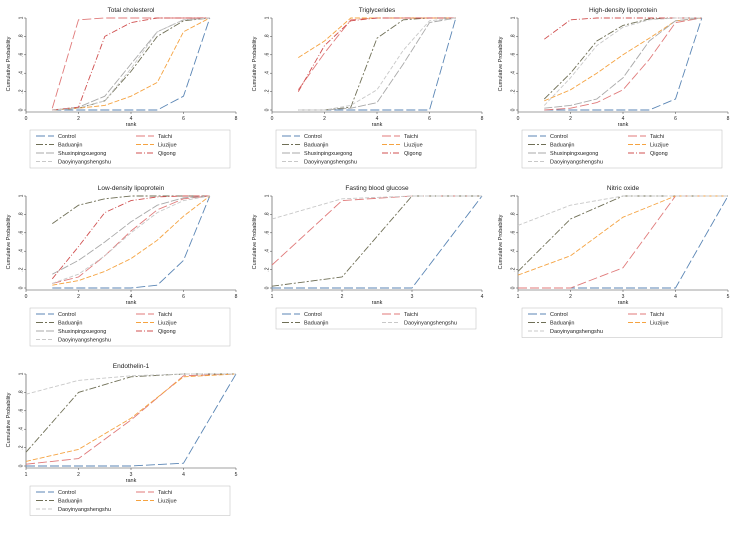 The width and height of the screenshot is (738, 538). I want to click on series-line-baduanjin, so click(377, 64).